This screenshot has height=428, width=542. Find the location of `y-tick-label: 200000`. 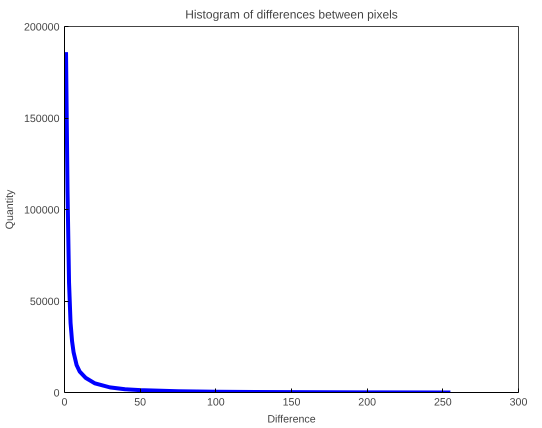

y-tick-label: 200000 is located at coordinates (42, 28).